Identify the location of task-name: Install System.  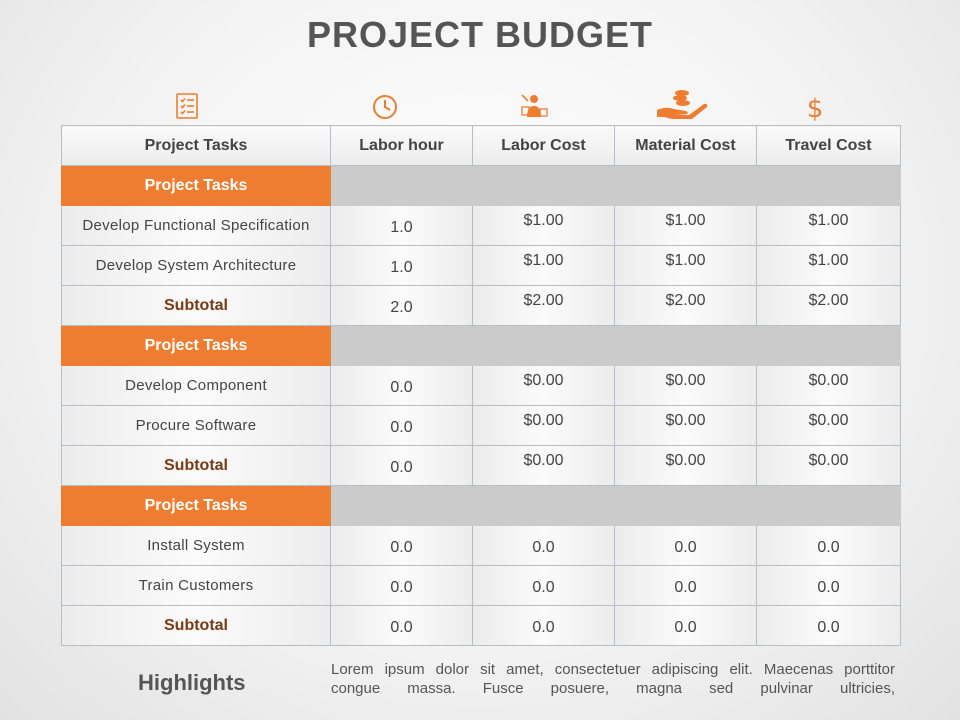
(196, 545).